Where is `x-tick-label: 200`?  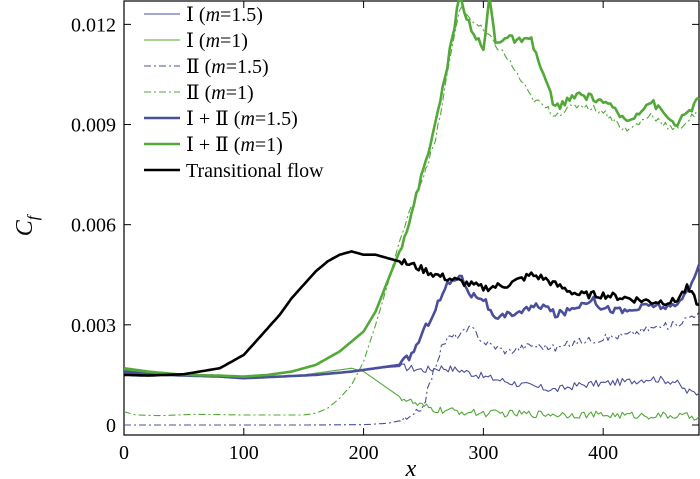
x-tick-label: 200 is located at coordinates (364, 453).